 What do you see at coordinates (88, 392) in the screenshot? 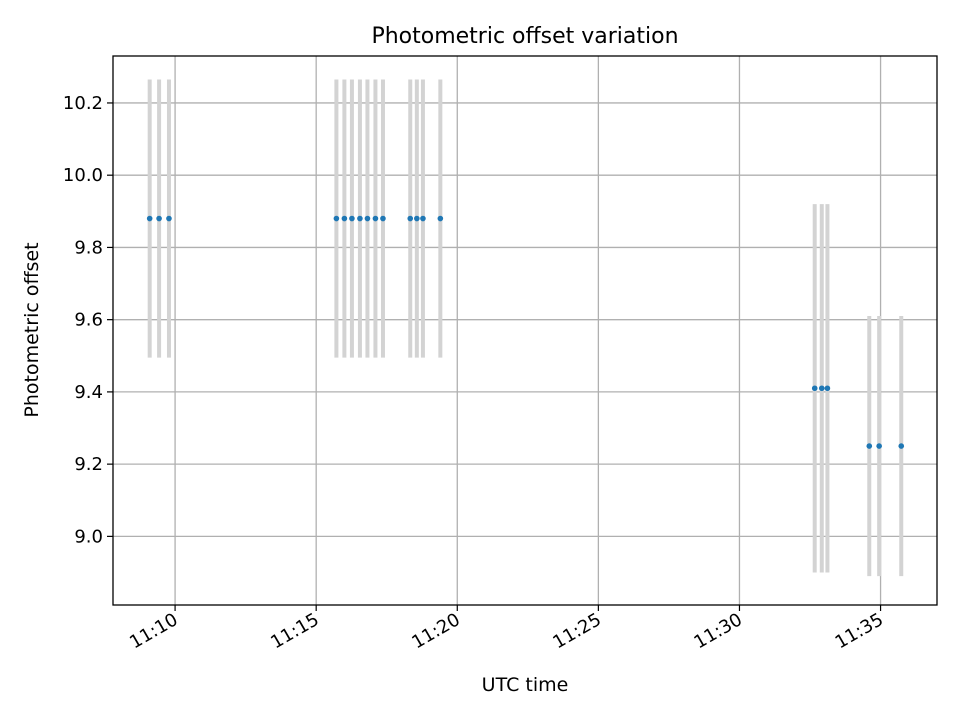
I see `y-tick-label: 9.4` at bounding box center [88, 392].